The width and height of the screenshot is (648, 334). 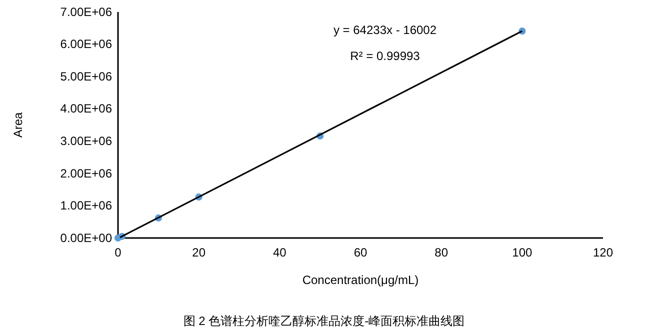 I want to click on x-tick-label: 80, so click(x=441, y=253).